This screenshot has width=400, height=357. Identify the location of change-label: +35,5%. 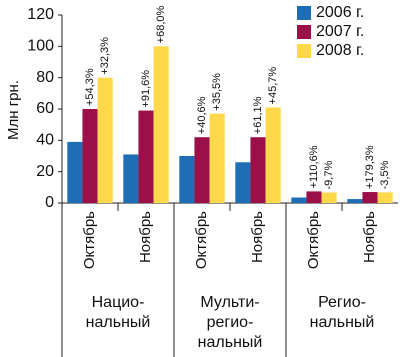
(217, 92).